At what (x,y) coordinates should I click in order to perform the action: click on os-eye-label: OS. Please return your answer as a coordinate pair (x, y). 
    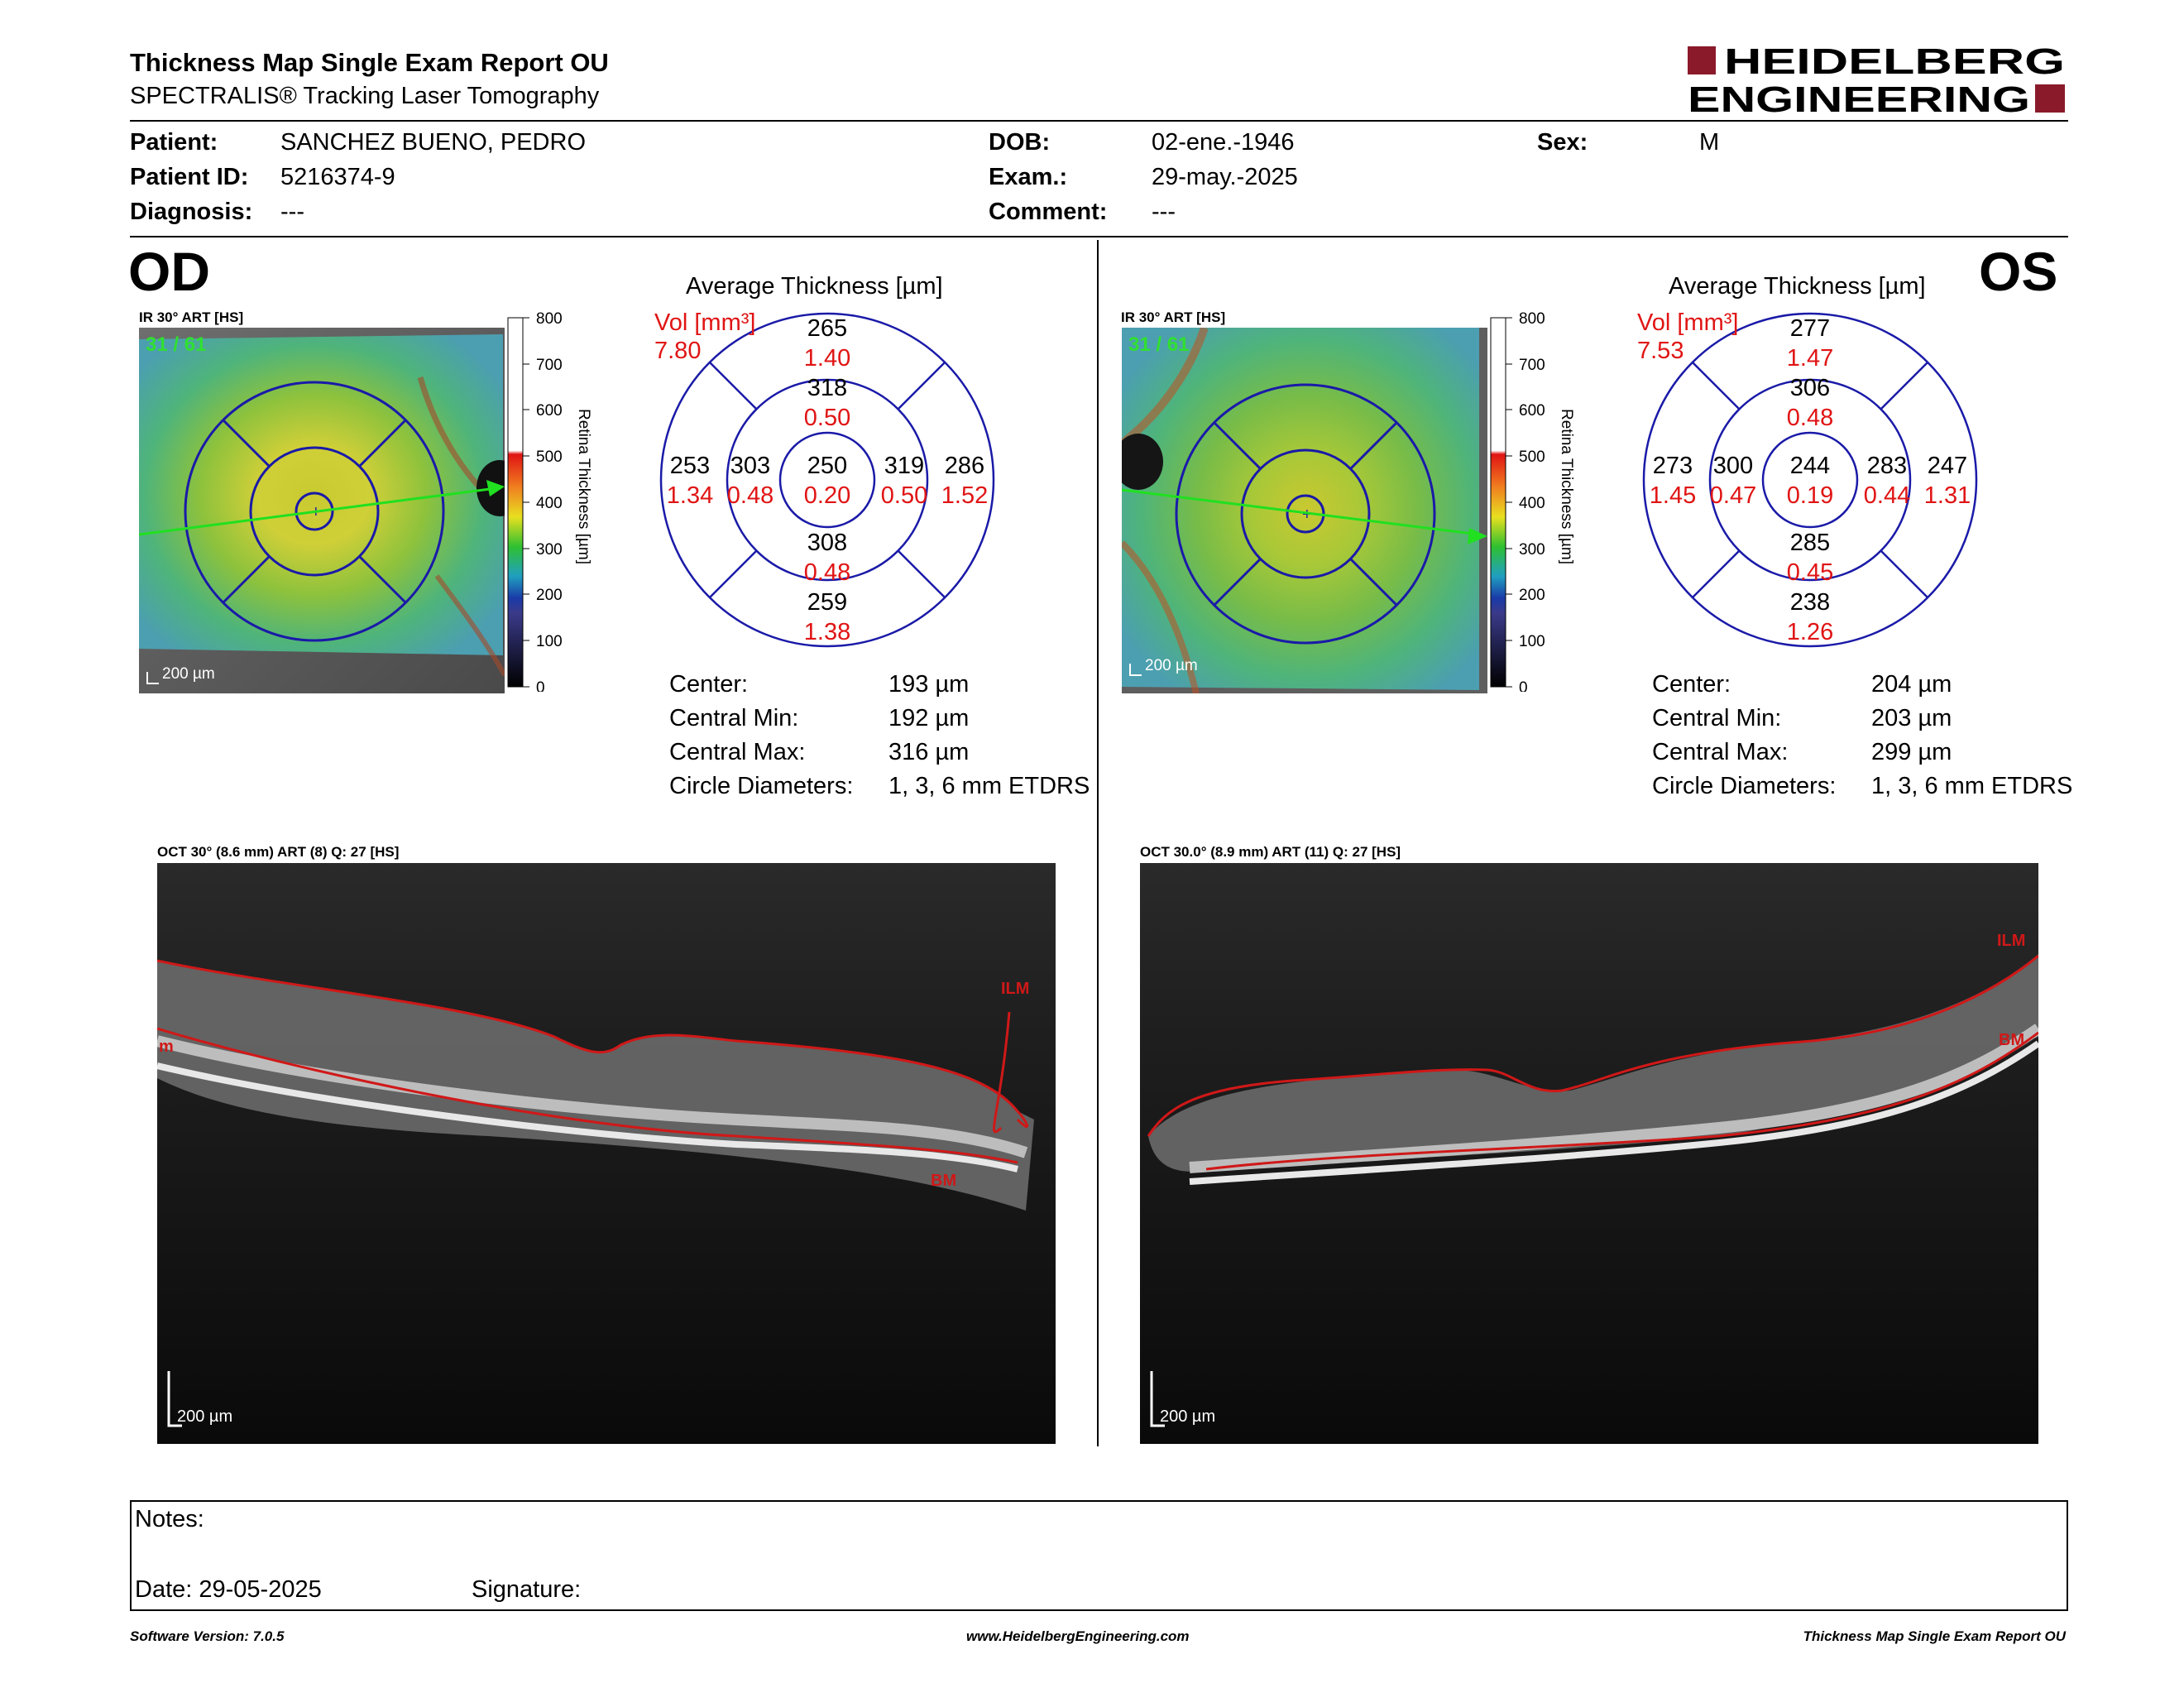
    Looking at the image, I should click on (2018, 271).